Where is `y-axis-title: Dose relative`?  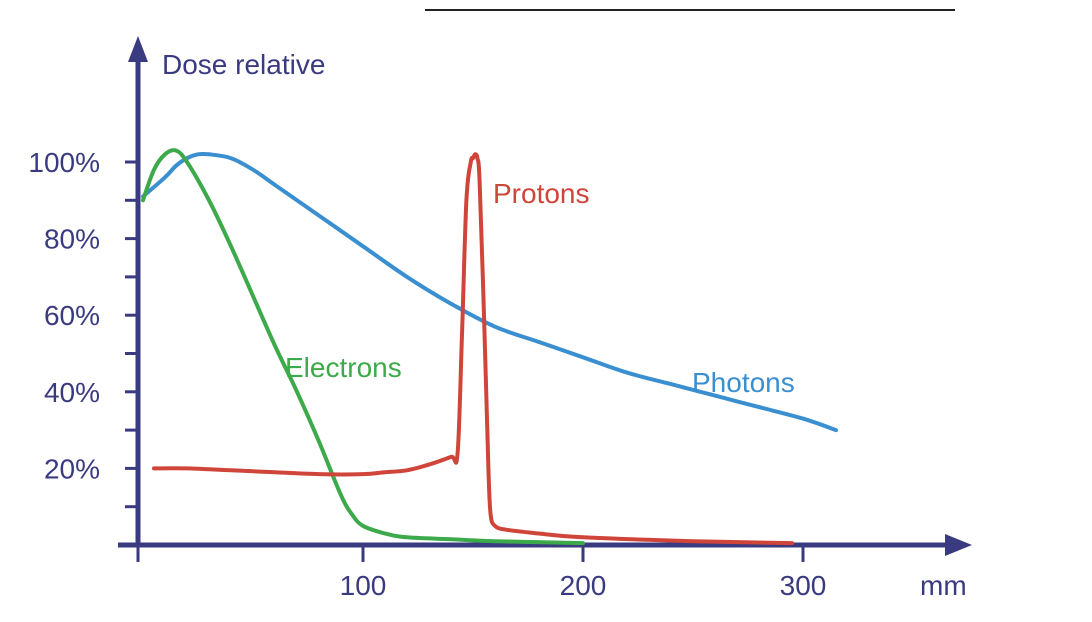 y-axis-title: Dose relative is located at coordinates (243, 64).